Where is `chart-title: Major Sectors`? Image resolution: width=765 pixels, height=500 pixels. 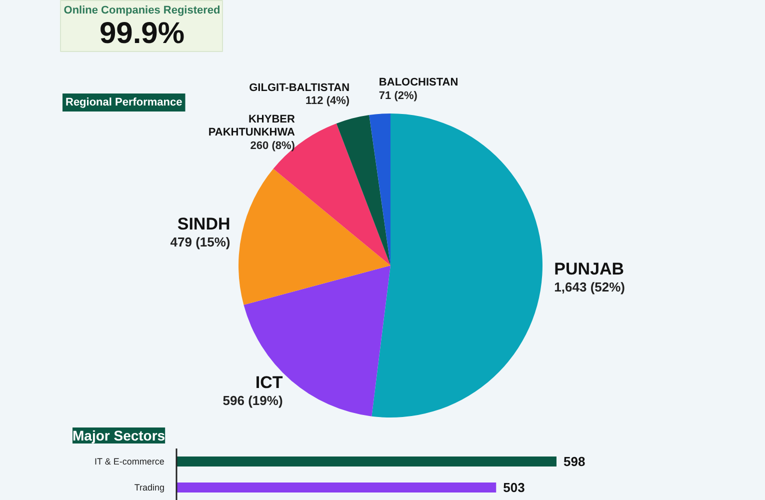
chart-title: Major Sectors is located at coordinates (119, 436).